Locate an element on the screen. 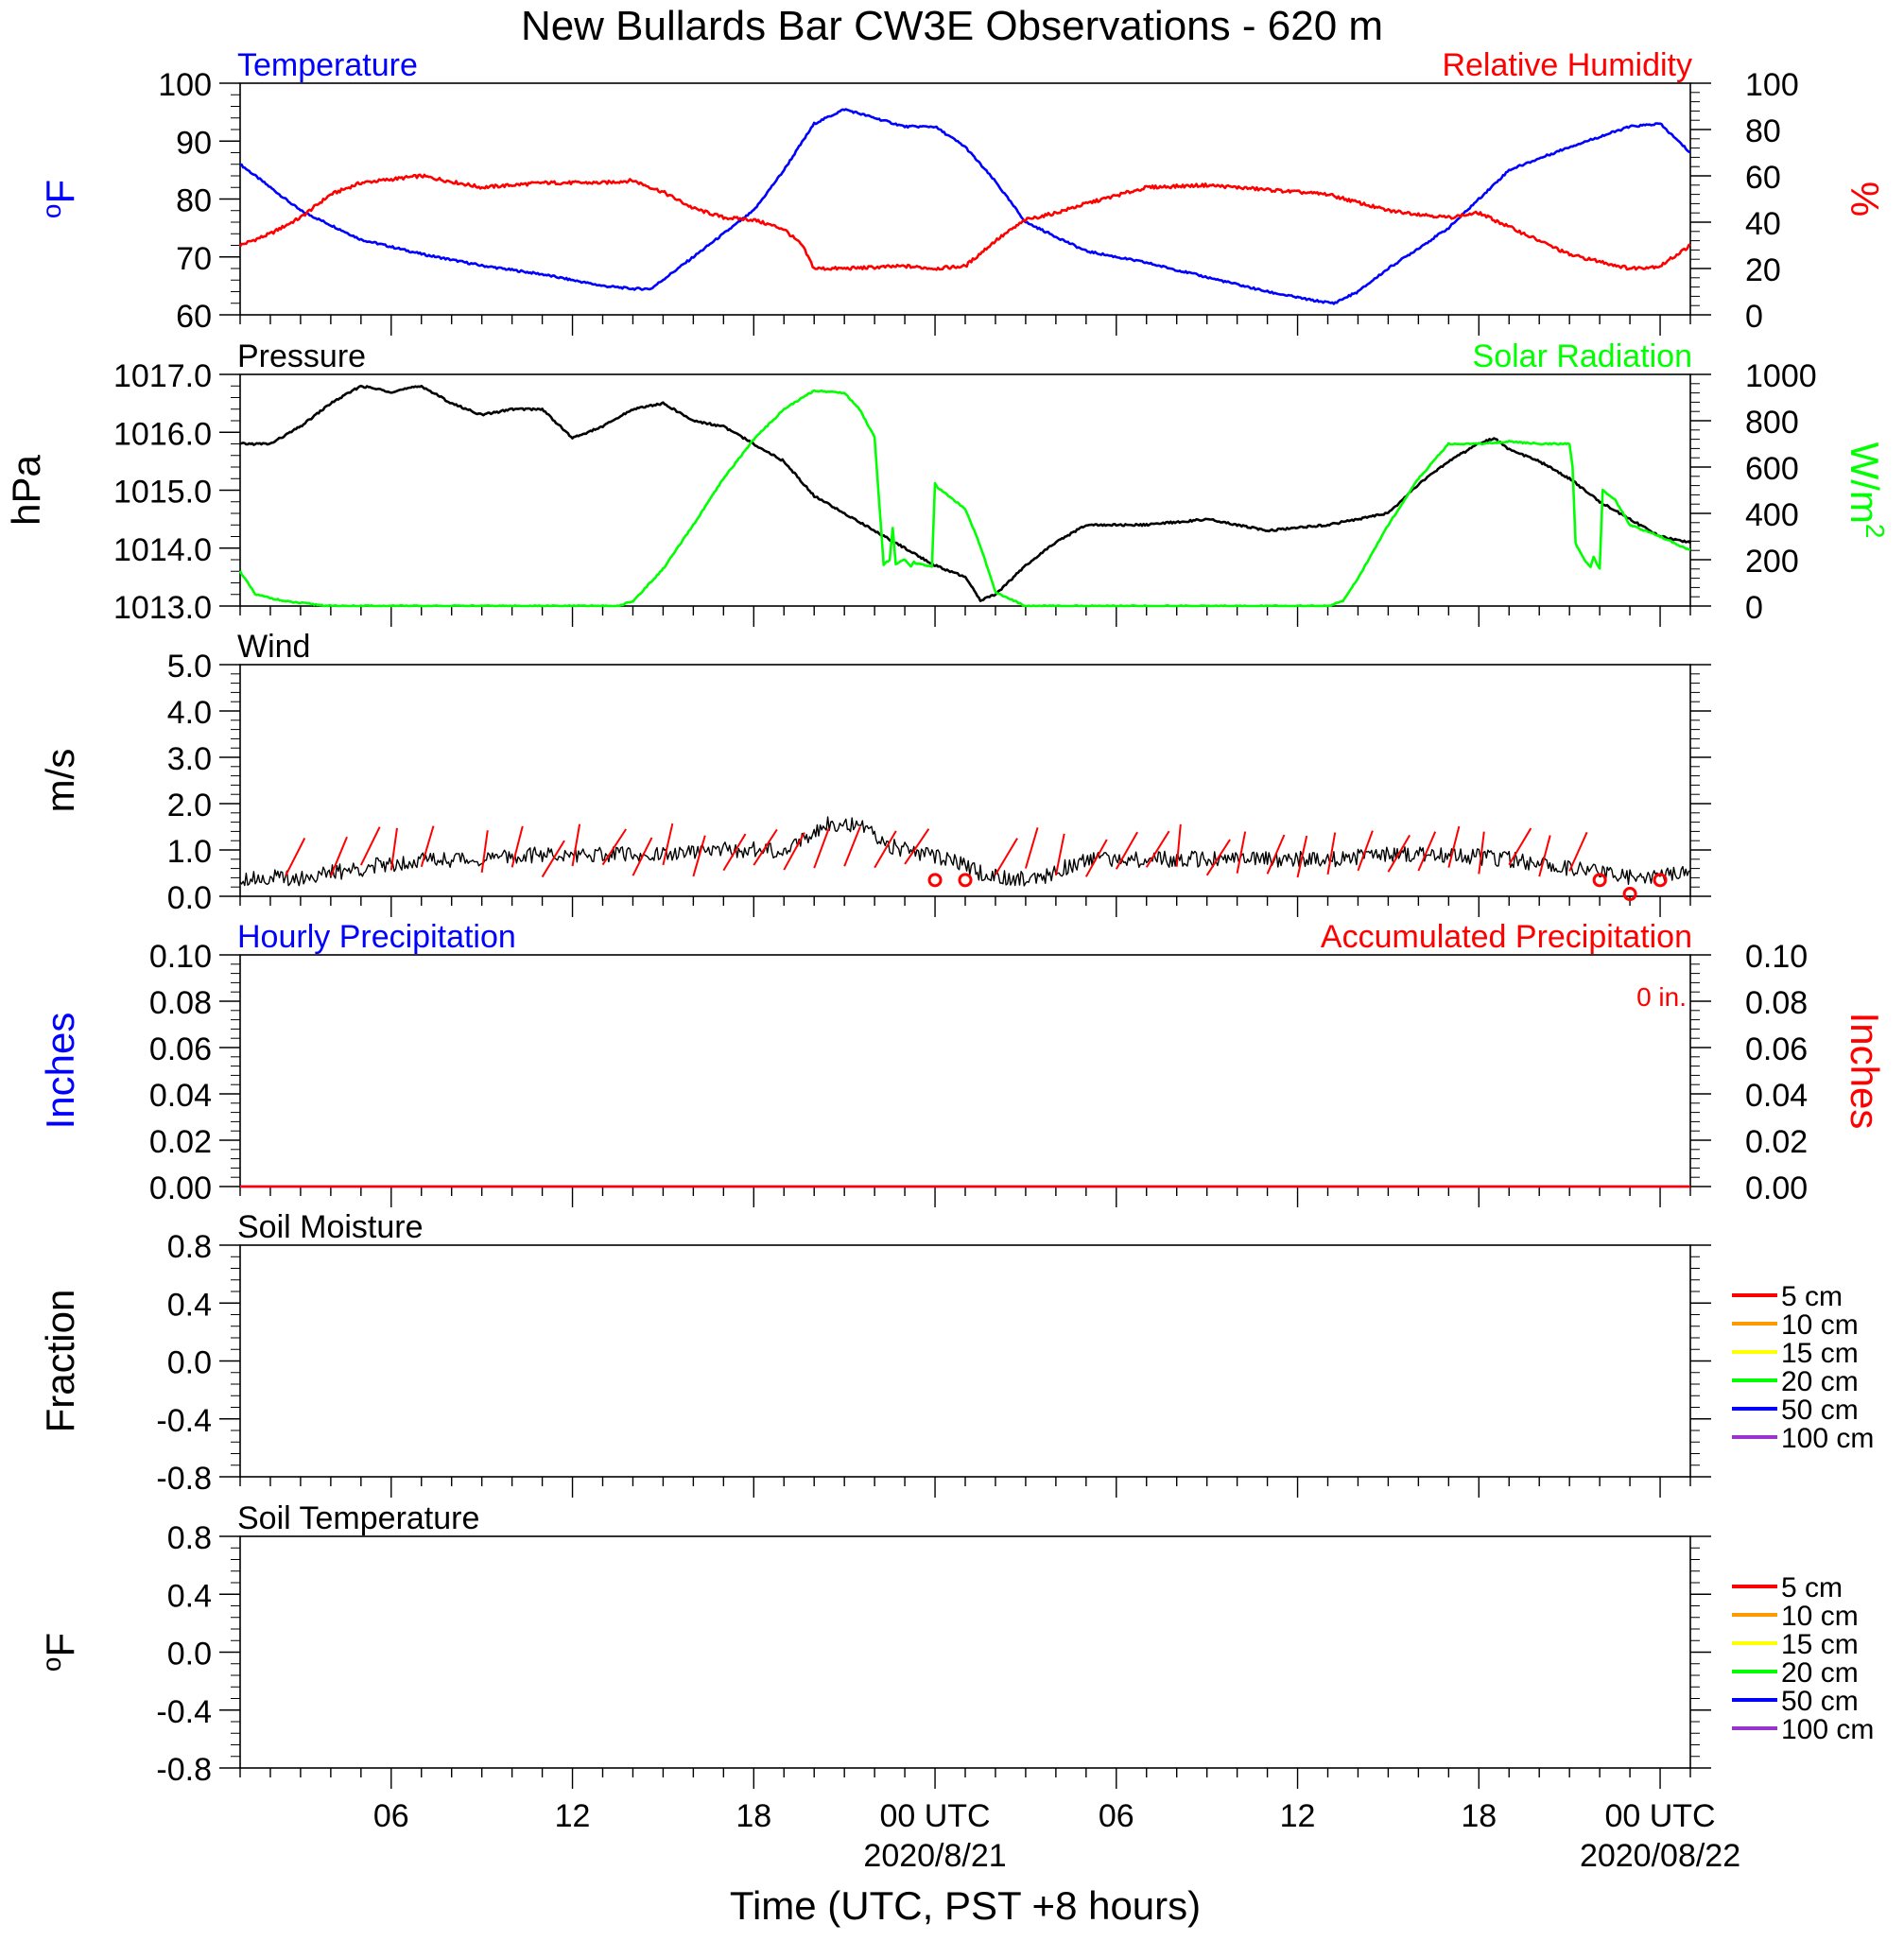  y-tick-label-left: 60 is located at coordinates (194, 317).